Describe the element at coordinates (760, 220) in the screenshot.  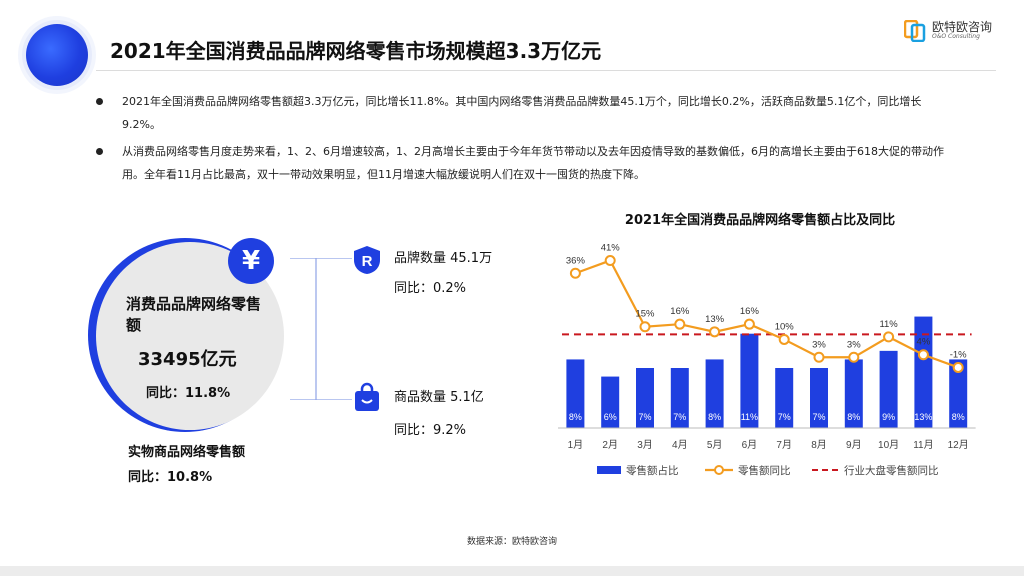
I see `chart-title: 2021年全国消费品品牌网络零售额占比及同比` at that location.